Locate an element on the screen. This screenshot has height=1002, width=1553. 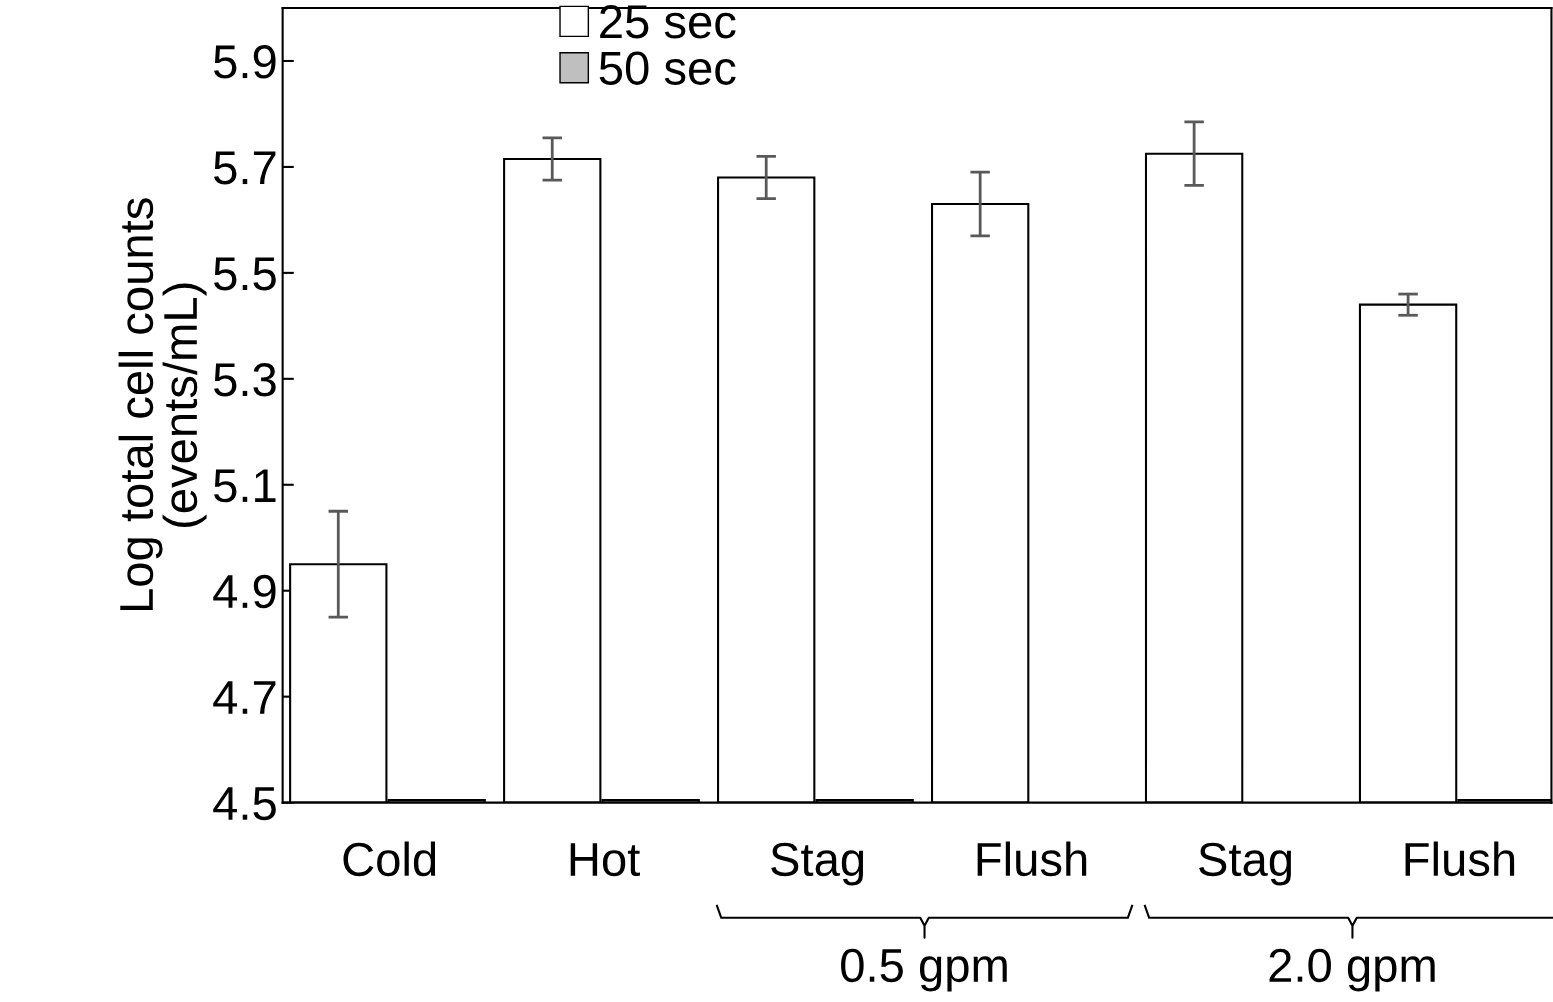
x-tick-label: Hot is located at coordinates (605, 860).